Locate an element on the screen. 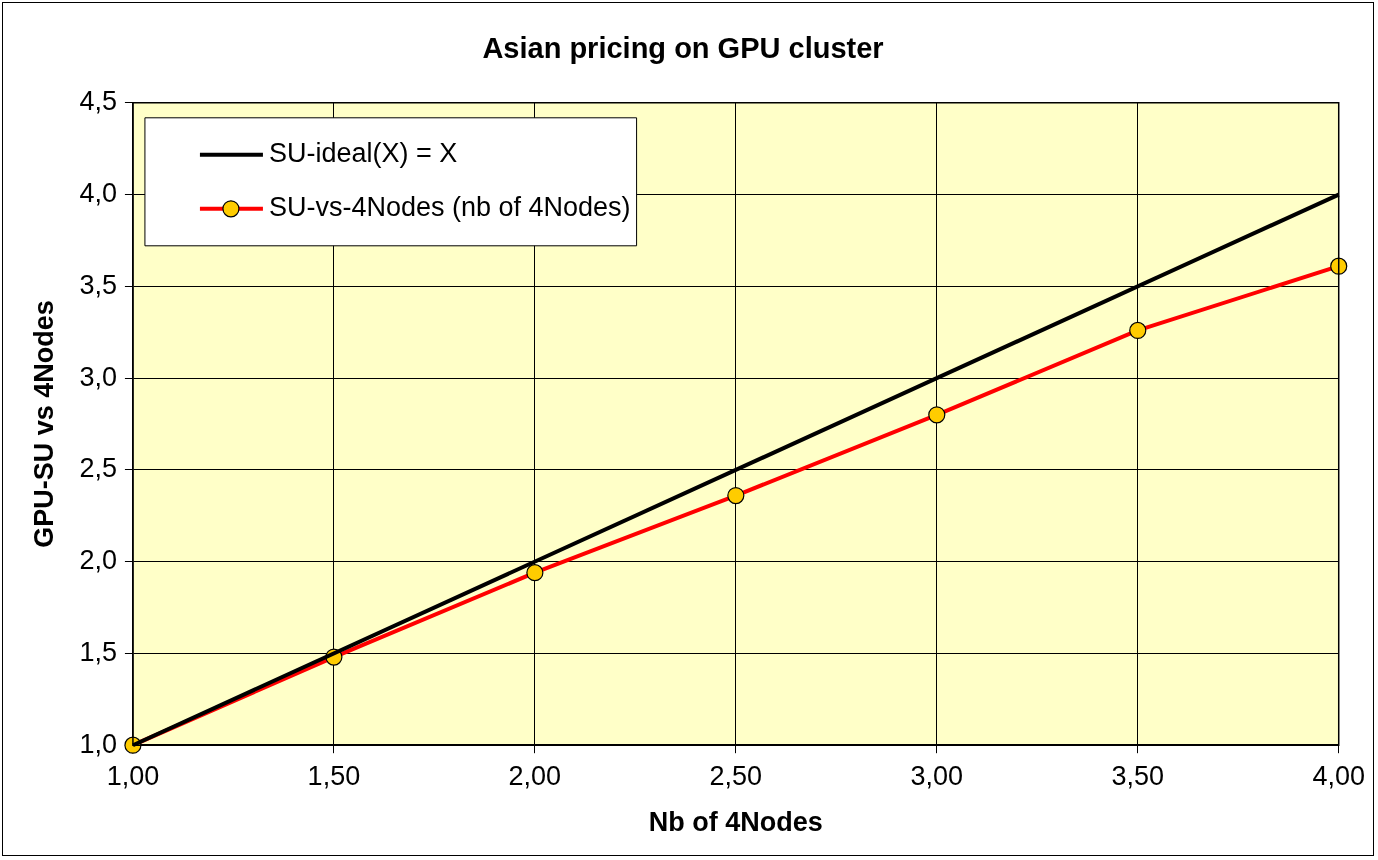 The width and height of the screenshot is (1378, 860). chart-title: Asian pricing on GPU cluster is located at coordinates (683, 48).